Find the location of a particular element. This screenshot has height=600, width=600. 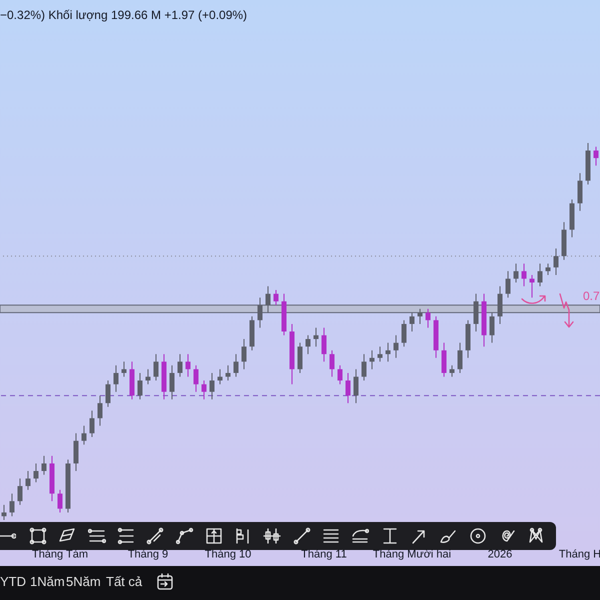

x-tick-label: Tháng 10 is located at coordinates (228, 554).